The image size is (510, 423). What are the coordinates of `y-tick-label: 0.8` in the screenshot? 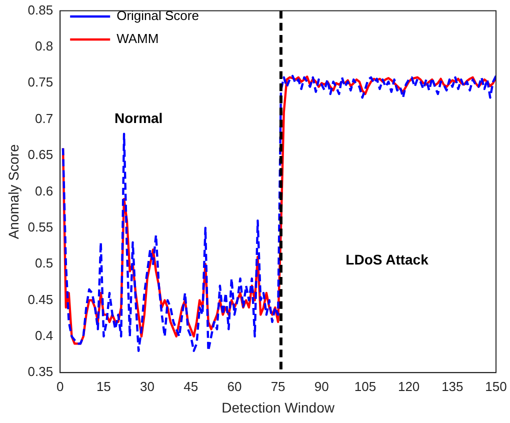 It's located at (44, 46).